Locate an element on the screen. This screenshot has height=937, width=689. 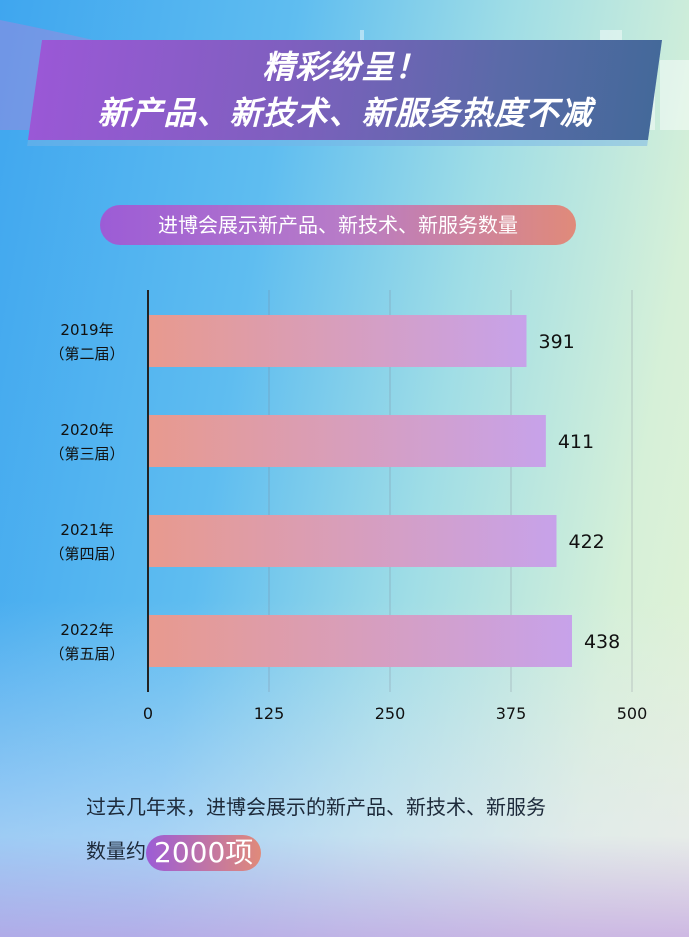
note-prefix: 数量约 is located at coordinates (116, 851).